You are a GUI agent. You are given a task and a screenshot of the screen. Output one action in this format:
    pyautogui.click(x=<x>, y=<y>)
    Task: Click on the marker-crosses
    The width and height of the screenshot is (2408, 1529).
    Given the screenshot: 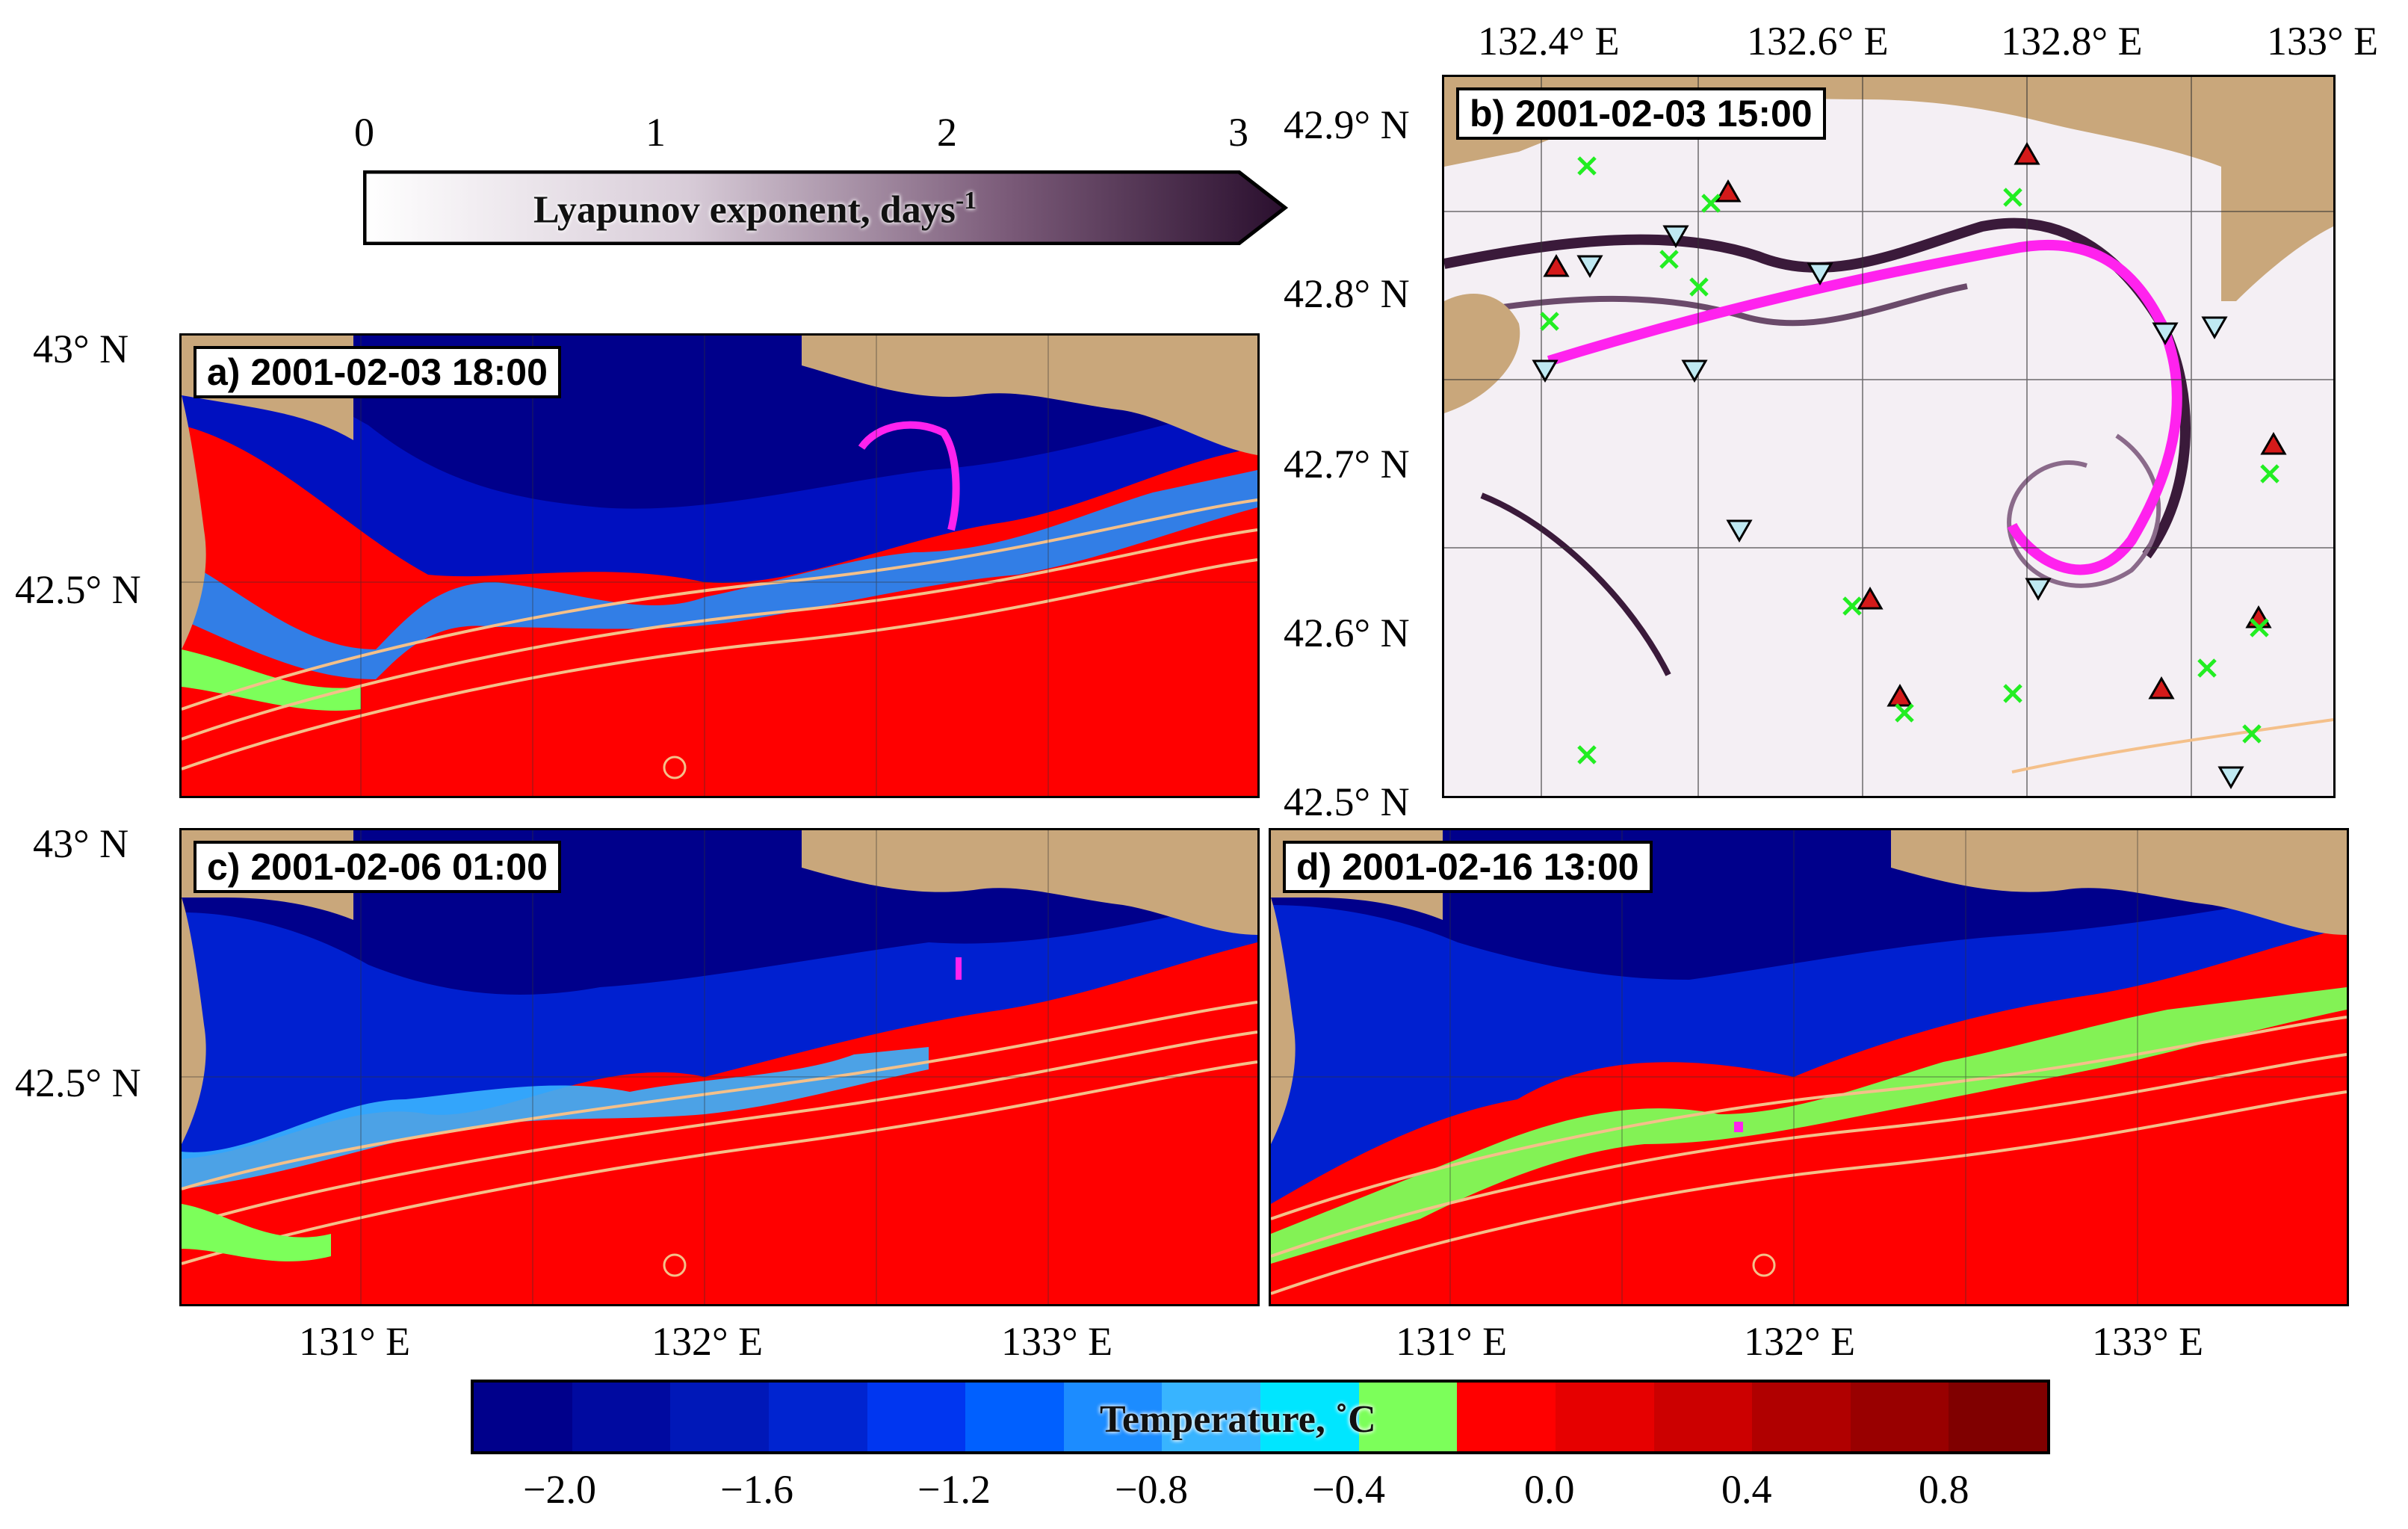 What is the action you would take?
    pyautogui.click(x=1910, y=460)
    